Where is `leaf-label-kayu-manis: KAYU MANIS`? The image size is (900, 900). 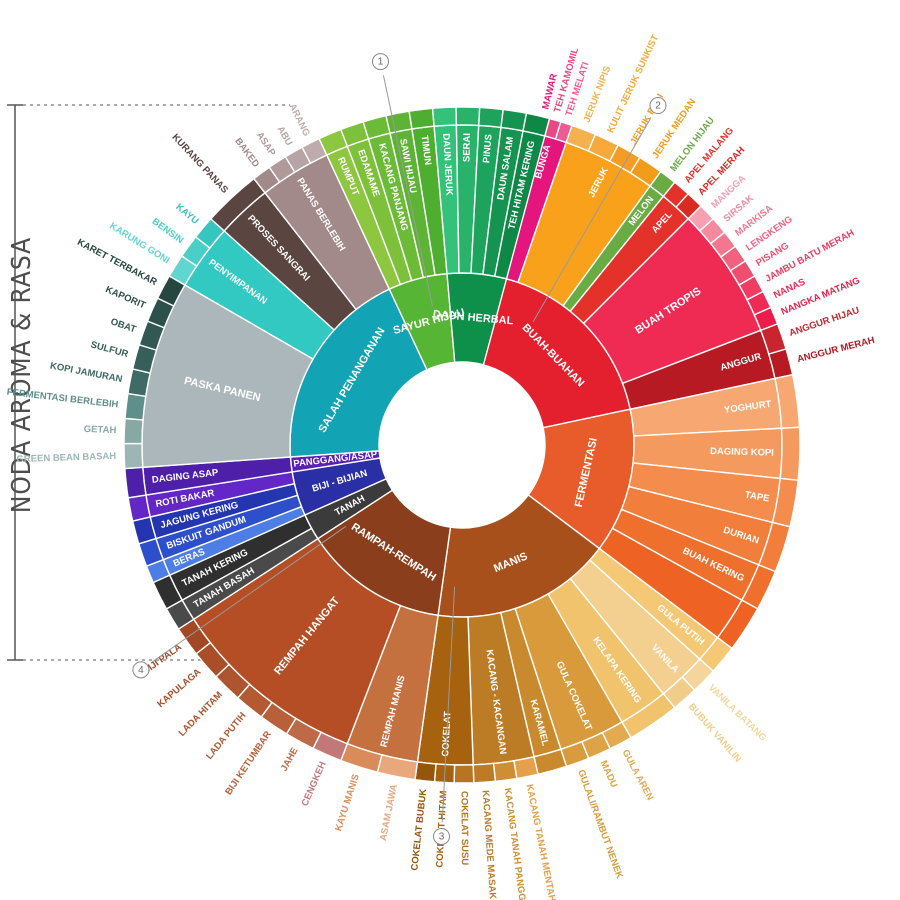 leaf-label-kayu-manis: KAYU MANIS is located at coordinates (347, 803).